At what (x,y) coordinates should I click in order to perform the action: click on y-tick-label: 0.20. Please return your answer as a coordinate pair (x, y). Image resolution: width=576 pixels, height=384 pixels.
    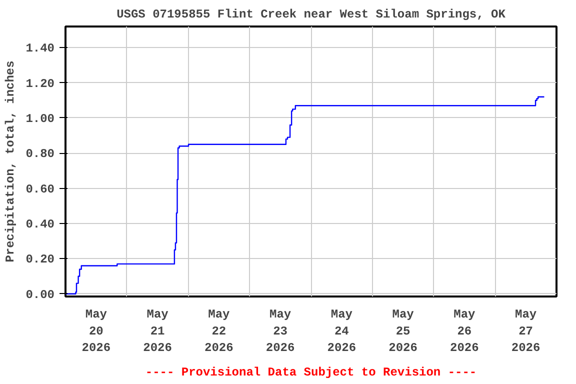
    Looking at the image, I should click on (40, 259).